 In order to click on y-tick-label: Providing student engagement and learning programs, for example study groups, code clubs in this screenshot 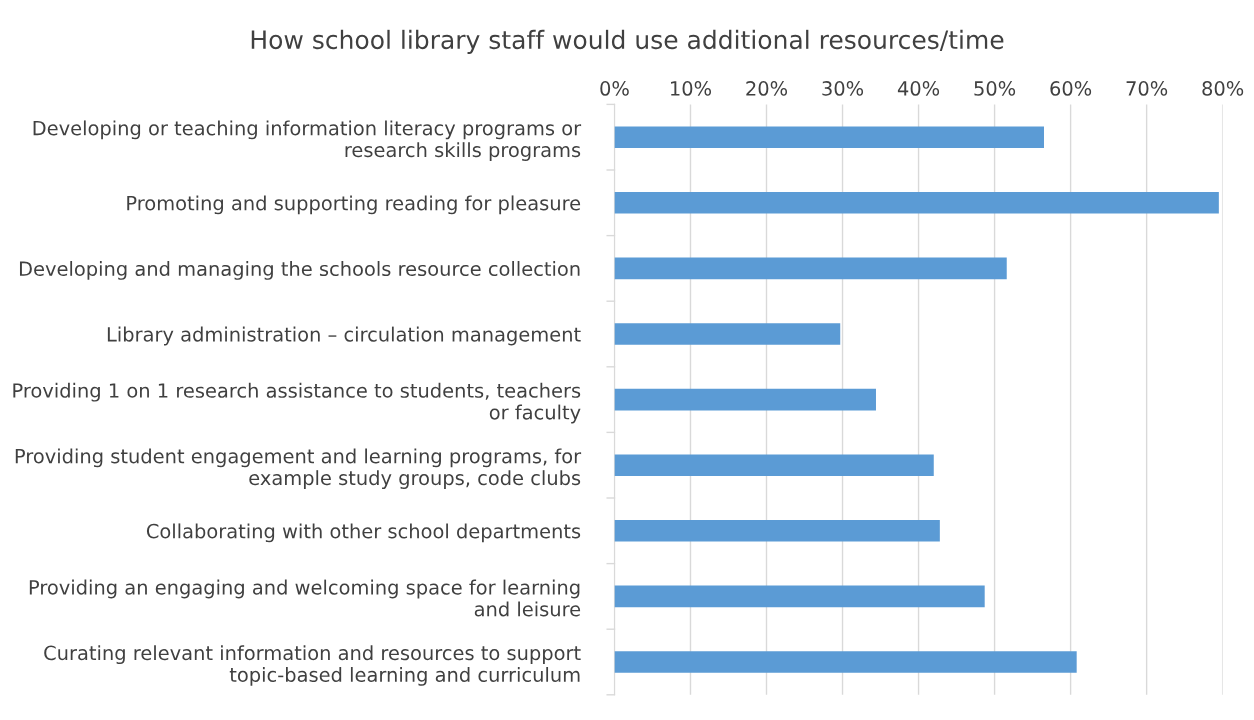, I will do `click(298, 468)`.